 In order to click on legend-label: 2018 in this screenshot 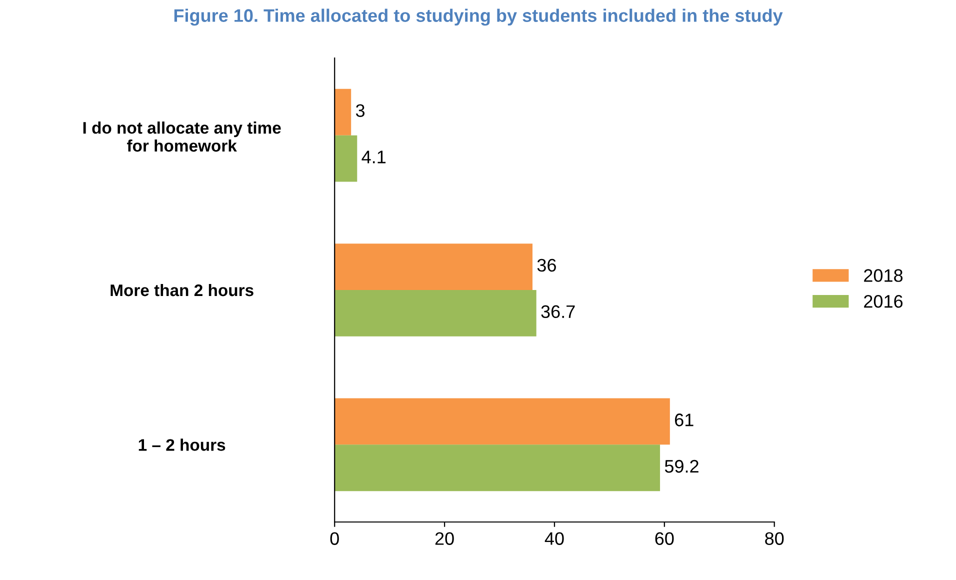, I will do `click(883, 275)`.